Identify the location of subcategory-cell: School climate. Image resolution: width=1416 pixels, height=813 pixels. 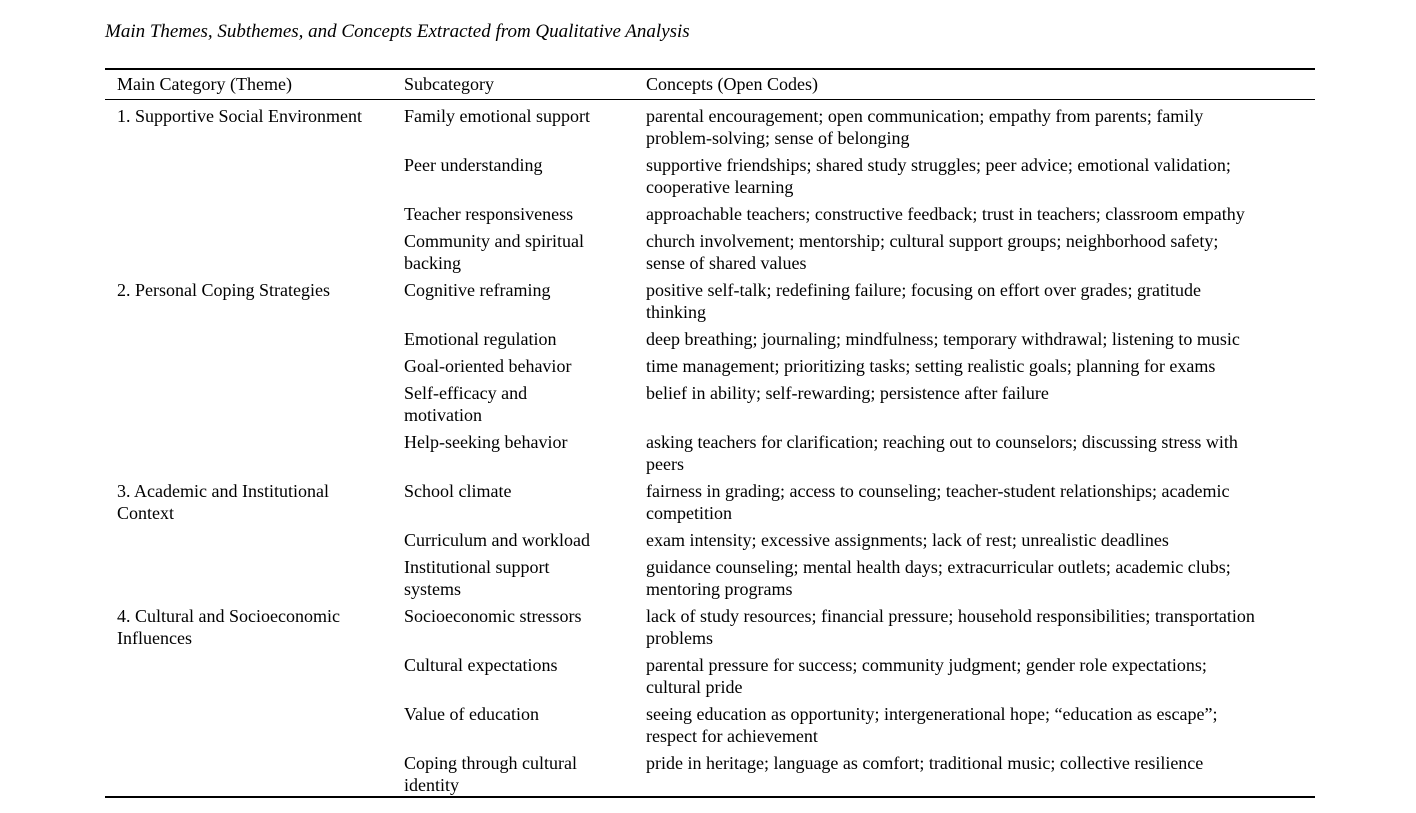
(458, 491).